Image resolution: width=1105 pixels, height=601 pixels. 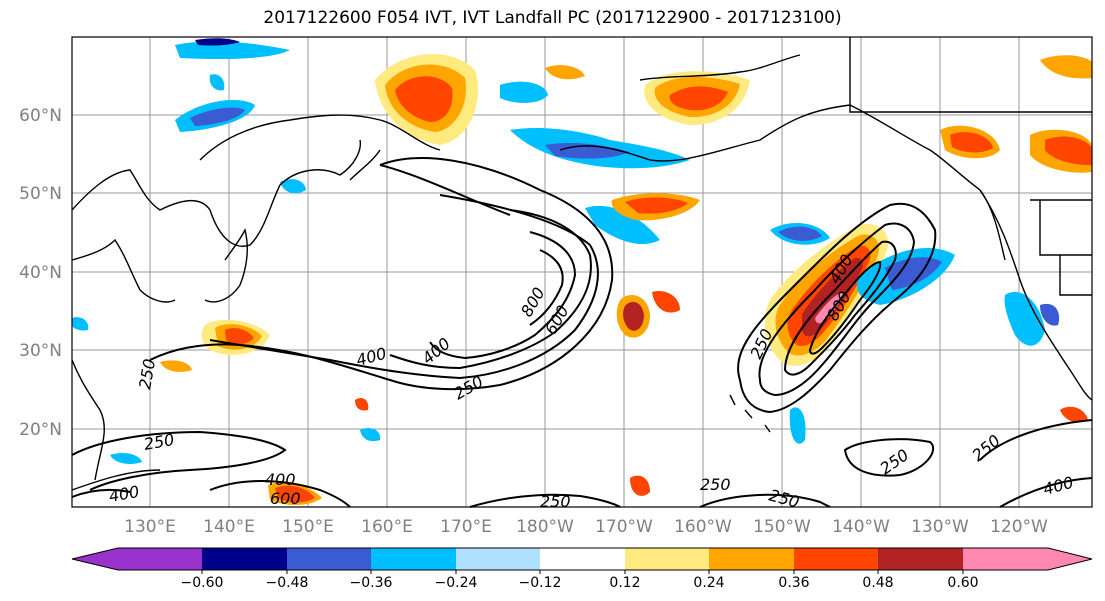 What do you see at coordinates (371, 583) in the screenshot?
I see `colorbar-tick: −0.36` at bounding box center [371, 583].